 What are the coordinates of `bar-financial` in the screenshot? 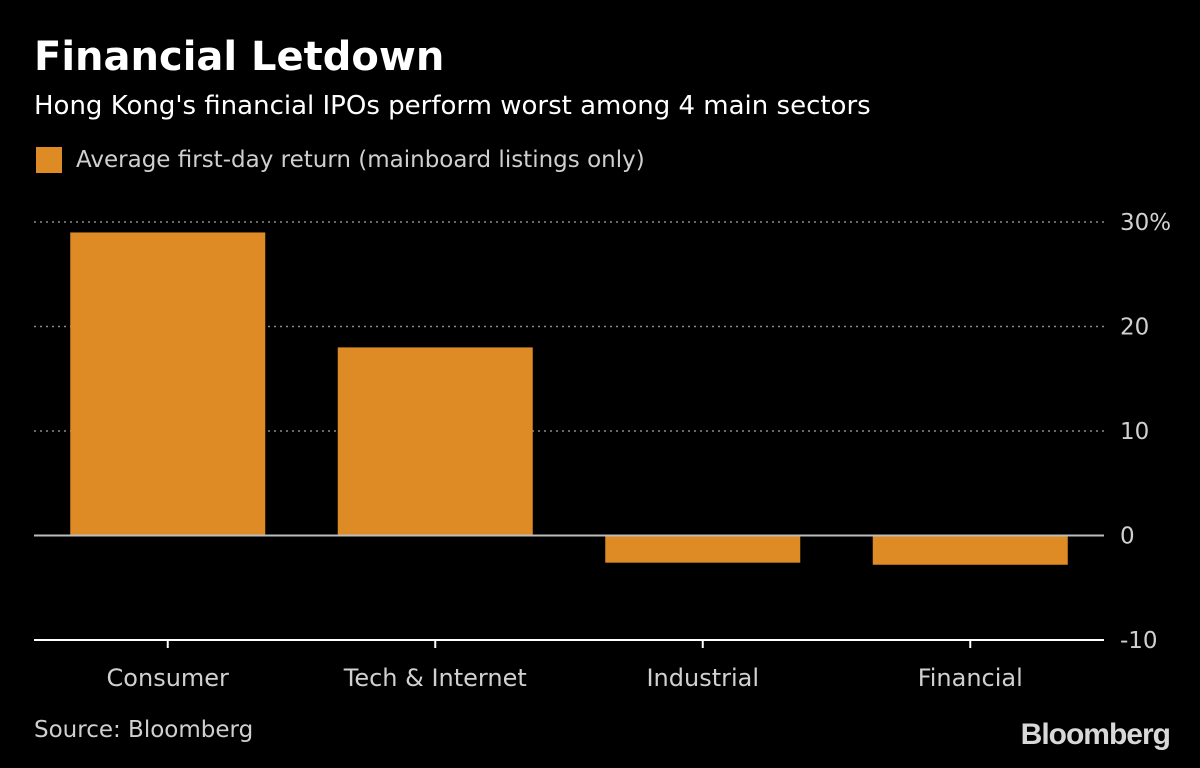 It's located at (970, 550).